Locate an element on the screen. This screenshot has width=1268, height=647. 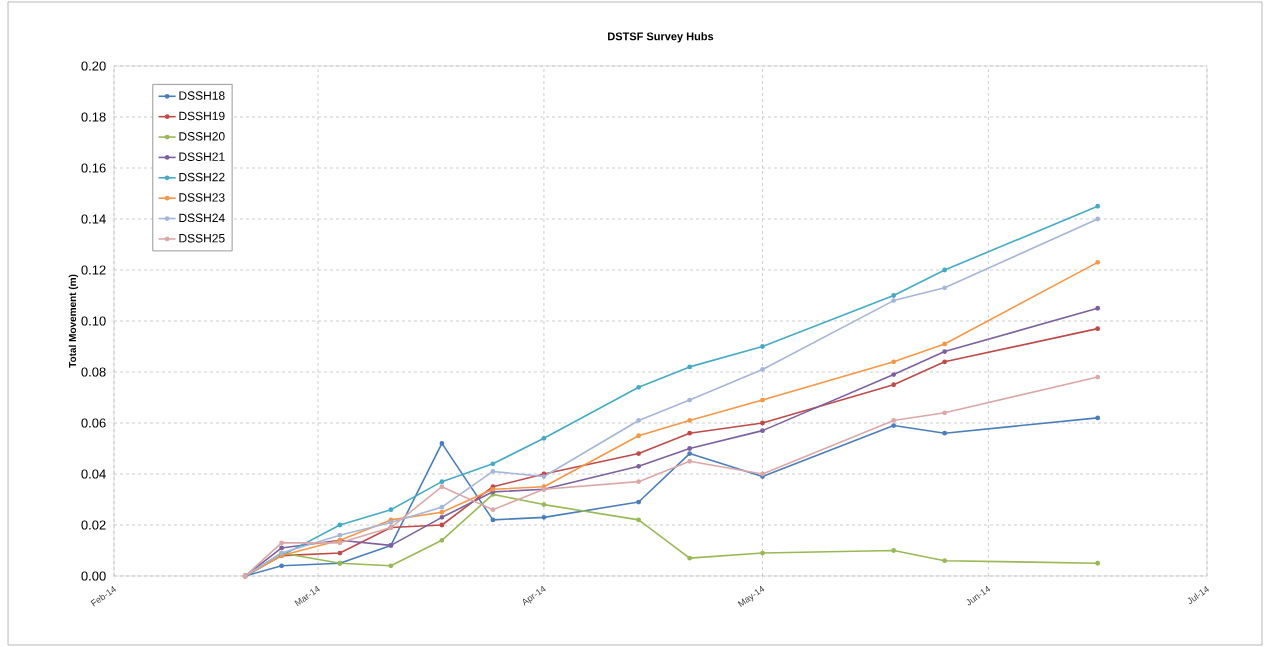
legend-label: DSSH21 is located at coordinates (202, 156).